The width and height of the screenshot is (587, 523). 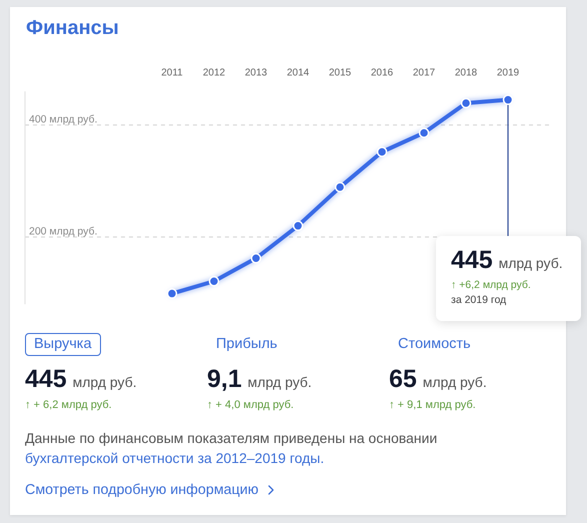 I want to click on text: бухгалтерской отчетности за 2012–2019 годы., so click(x=174, y=458).